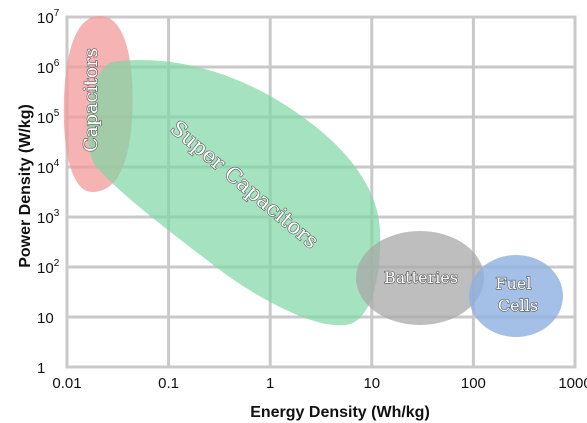 Image resolution: width=587 pixels, height=423 pixels. I want to click on x-axis-label: Energy Density (Wh/kg), so click(340, 412).